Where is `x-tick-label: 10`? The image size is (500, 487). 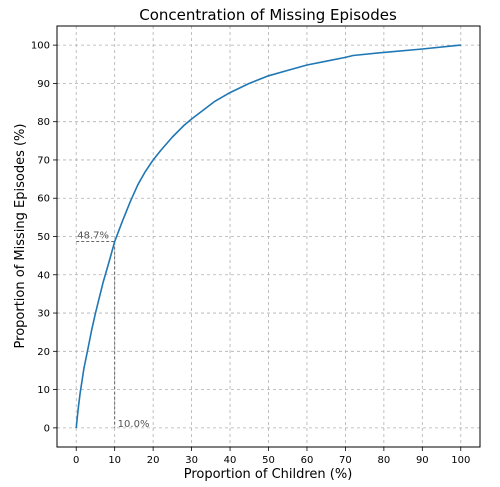 x-tick-label: 10 is located at coordinates (114, 460).